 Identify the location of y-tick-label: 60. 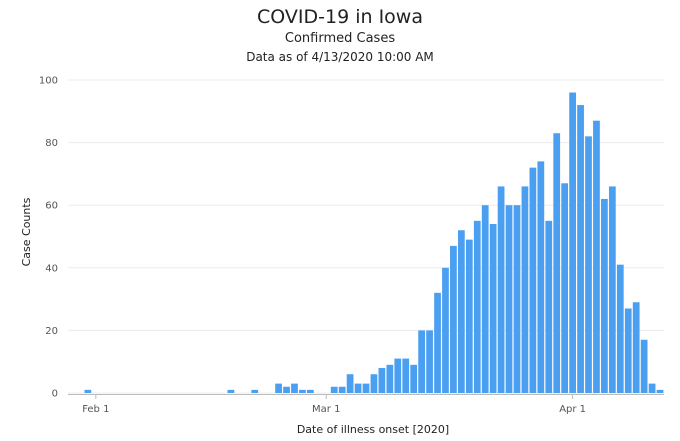
(51, 206).